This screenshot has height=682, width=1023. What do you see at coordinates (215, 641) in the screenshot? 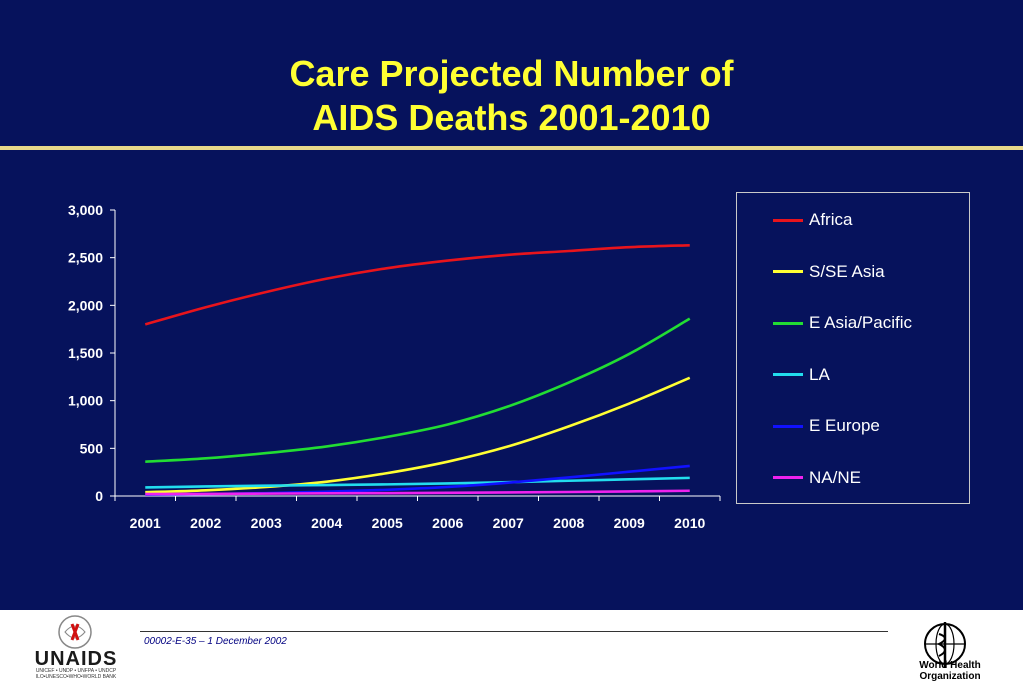
I see `slide-code: 00002-E-35 – 1 December 2002` at bounding box center [215, 641].